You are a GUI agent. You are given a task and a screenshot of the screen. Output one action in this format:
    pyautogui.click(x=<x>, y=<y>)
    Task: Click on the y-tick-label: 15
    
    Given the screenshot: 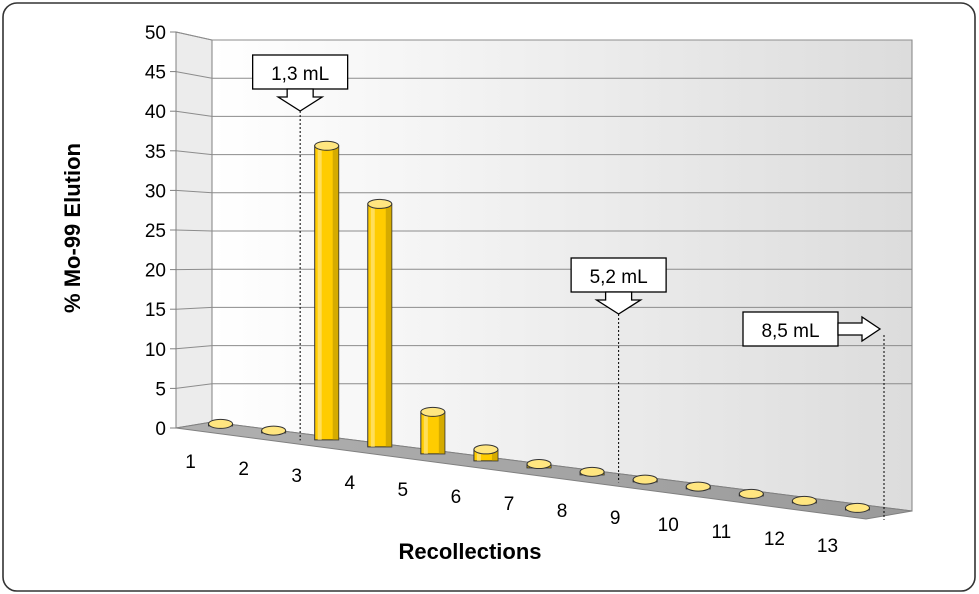 What is the action you would take?
    pyautogui.click(x=155, y=310)
    